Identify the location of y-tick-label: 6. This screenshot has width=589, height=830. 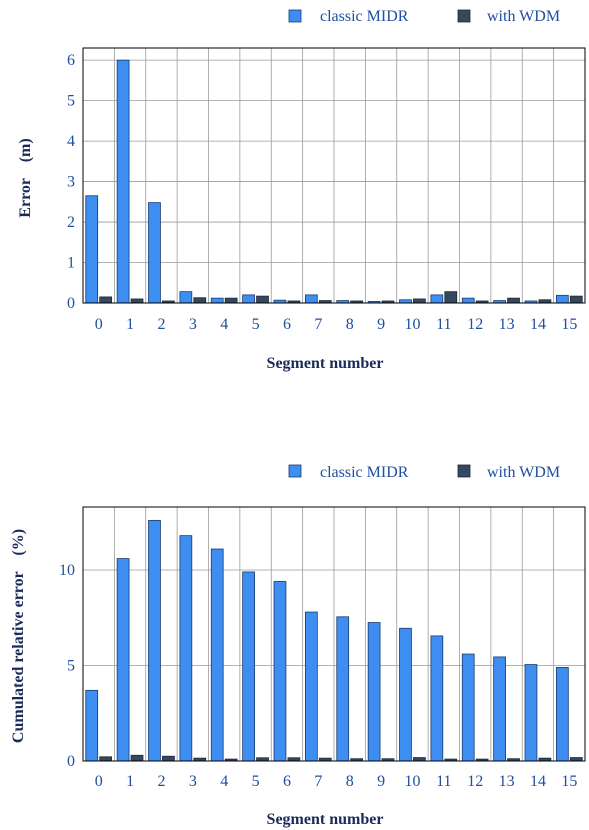
(71, 60).